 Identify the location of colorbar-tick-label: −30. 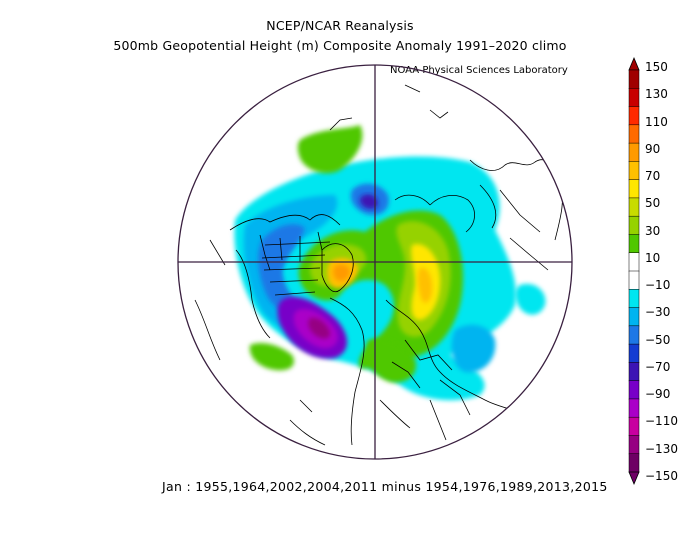
(658, 312).